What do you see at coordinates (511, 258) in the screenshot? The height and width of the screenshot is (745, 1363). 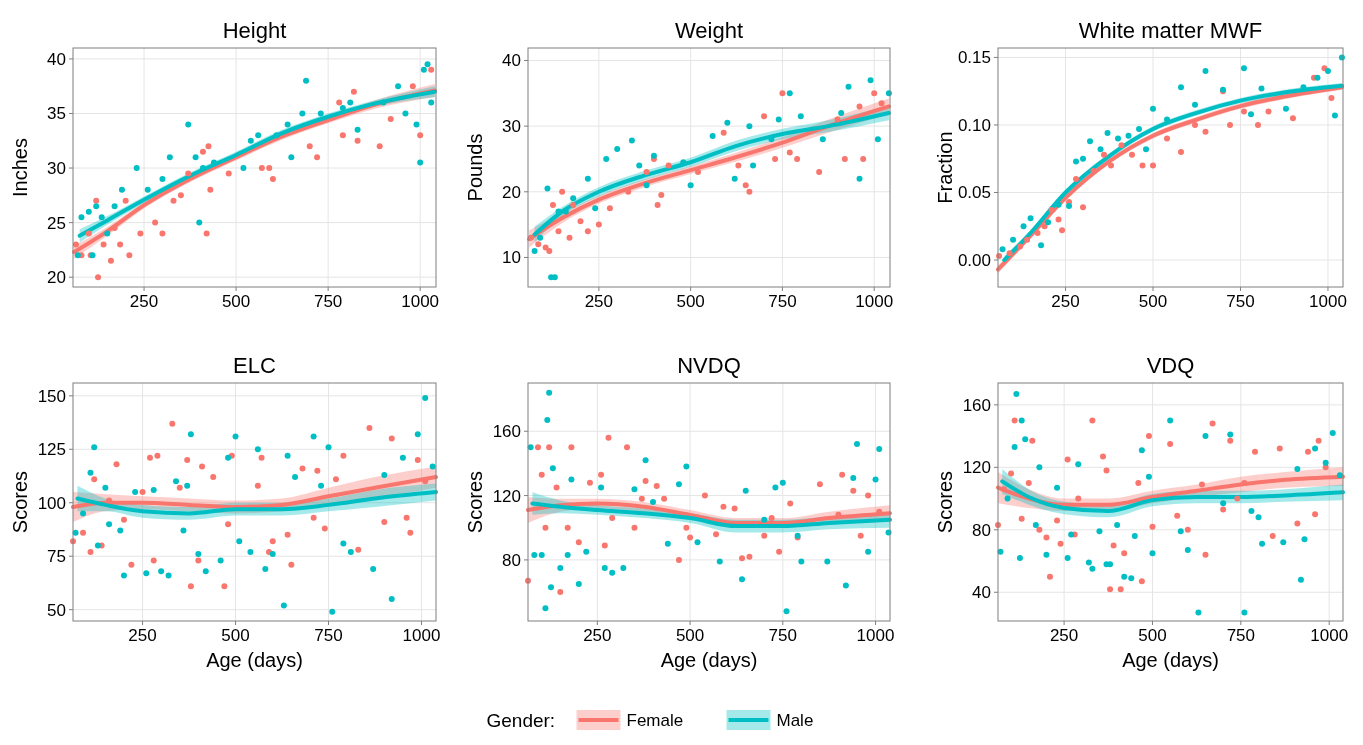 I see `y-tick-label: 10` at bounding box center [511, 258].